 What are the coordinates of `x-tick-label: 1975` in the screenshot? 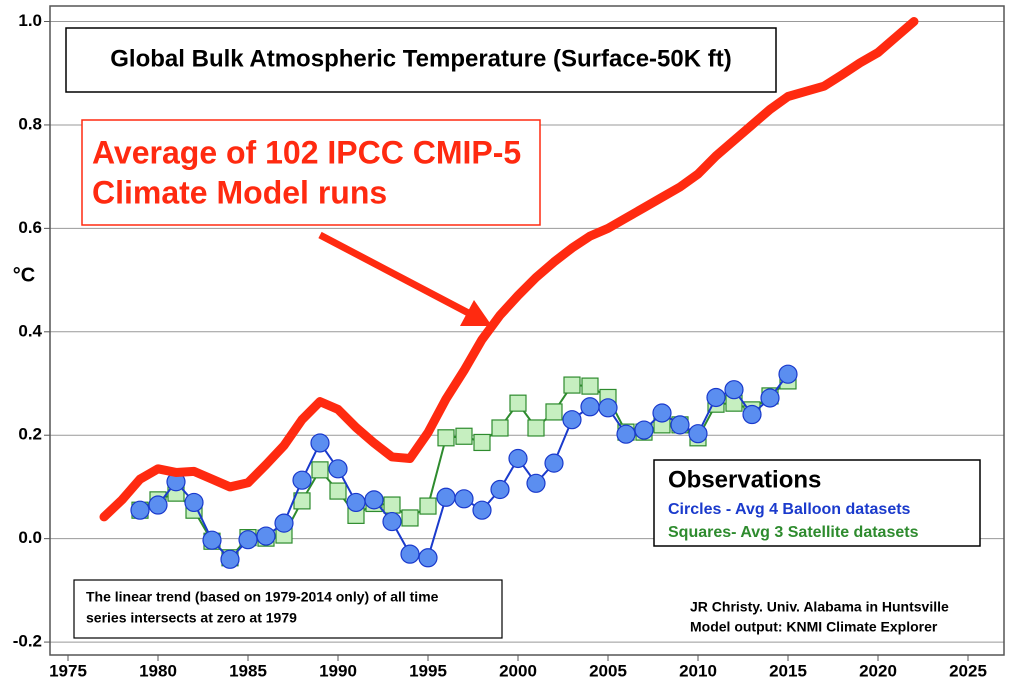 It's located at (68, 670).